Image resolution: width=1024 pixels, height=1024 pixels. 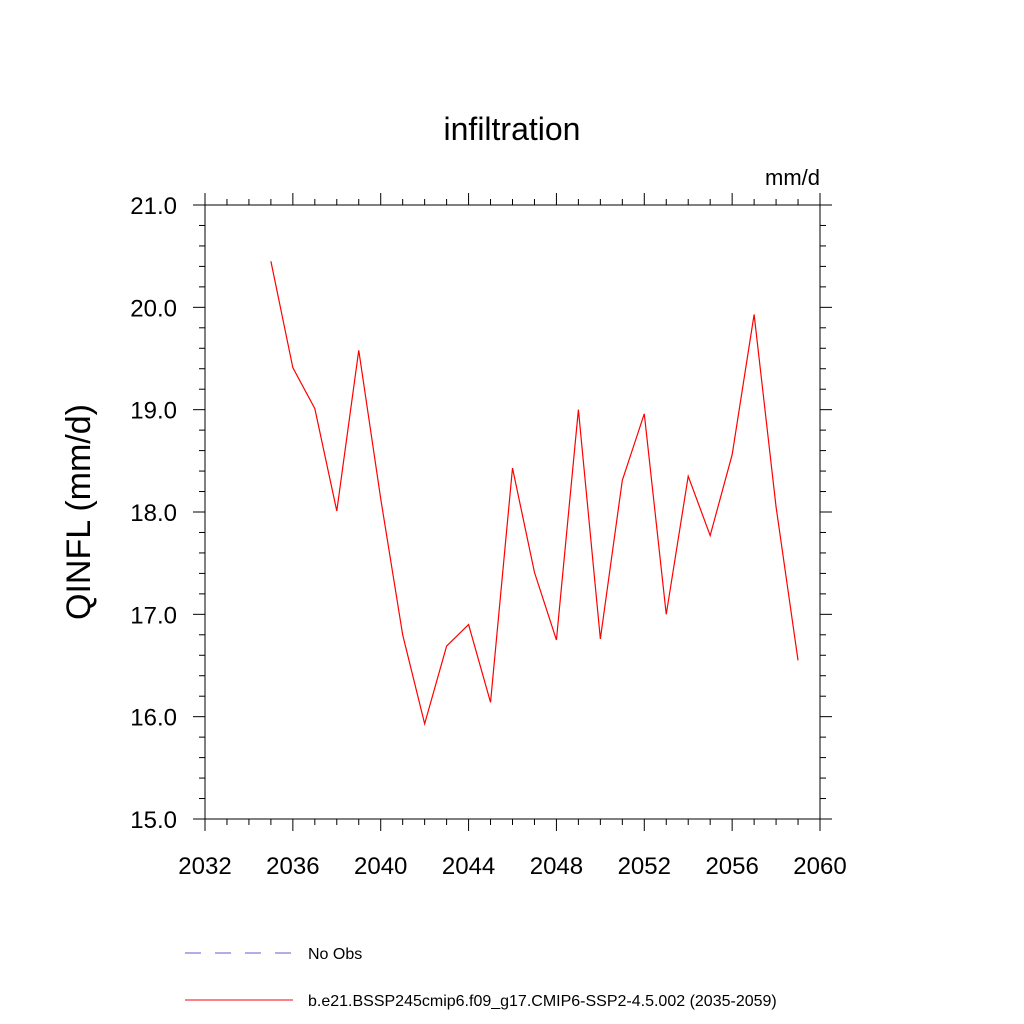 I want to click on x-tick-label: 2040, so click(x=380, y=866).